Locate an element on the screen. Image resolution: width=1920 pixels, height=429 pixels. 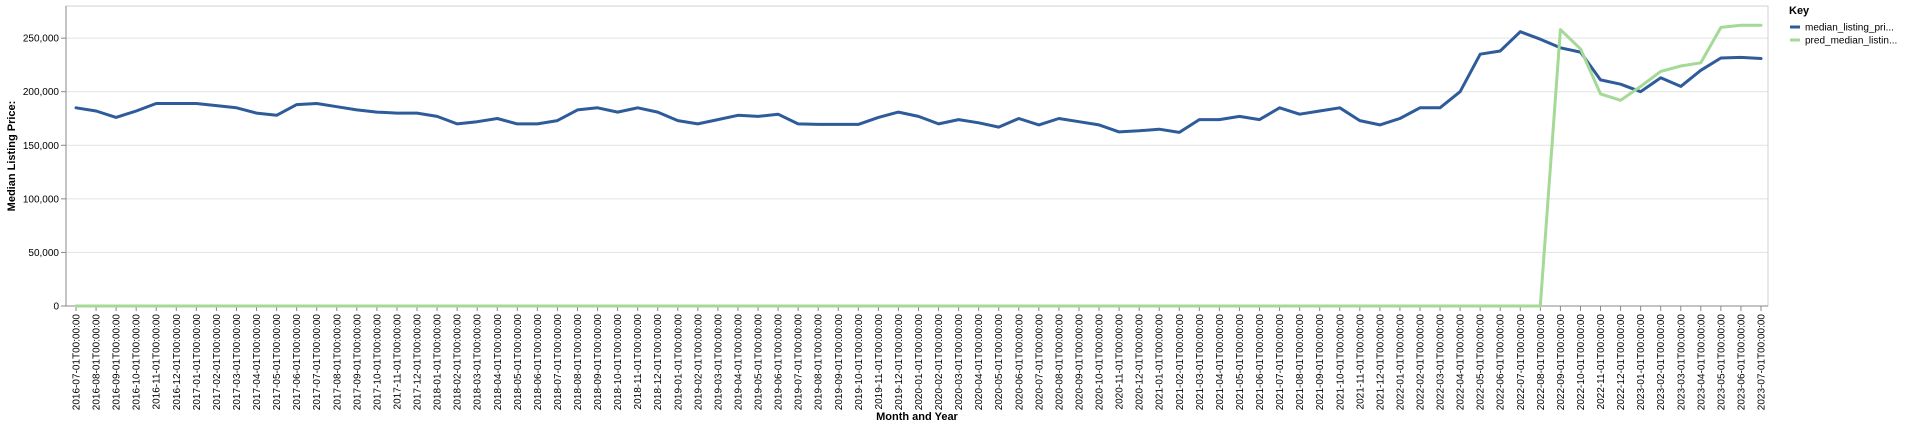
x-tick-label: 2016-07-01T00:00:00 is located at coordinates (77, 362).